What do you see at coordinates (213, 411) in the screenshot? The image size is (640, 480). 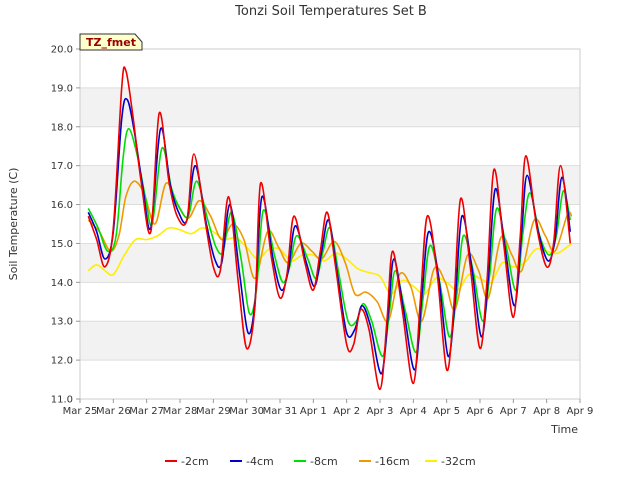 I see `x-tick-label: Mar 29` at bounding box center [213, 411].